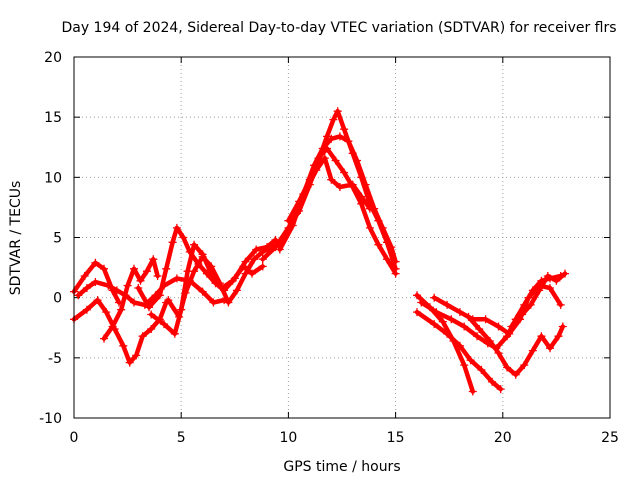  I want to click on x-tick-label: 10, so click(288, 438).